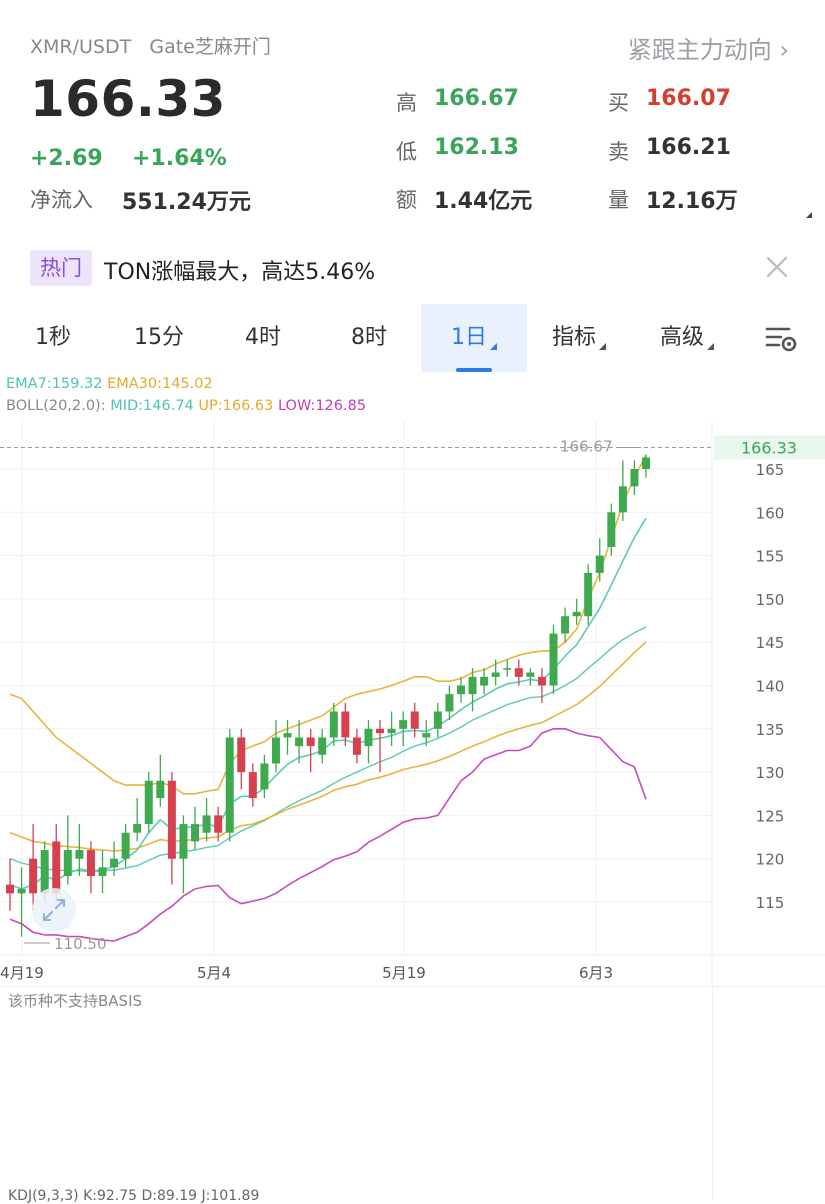  I want to click on volume-label: 量, so click(618, 200).